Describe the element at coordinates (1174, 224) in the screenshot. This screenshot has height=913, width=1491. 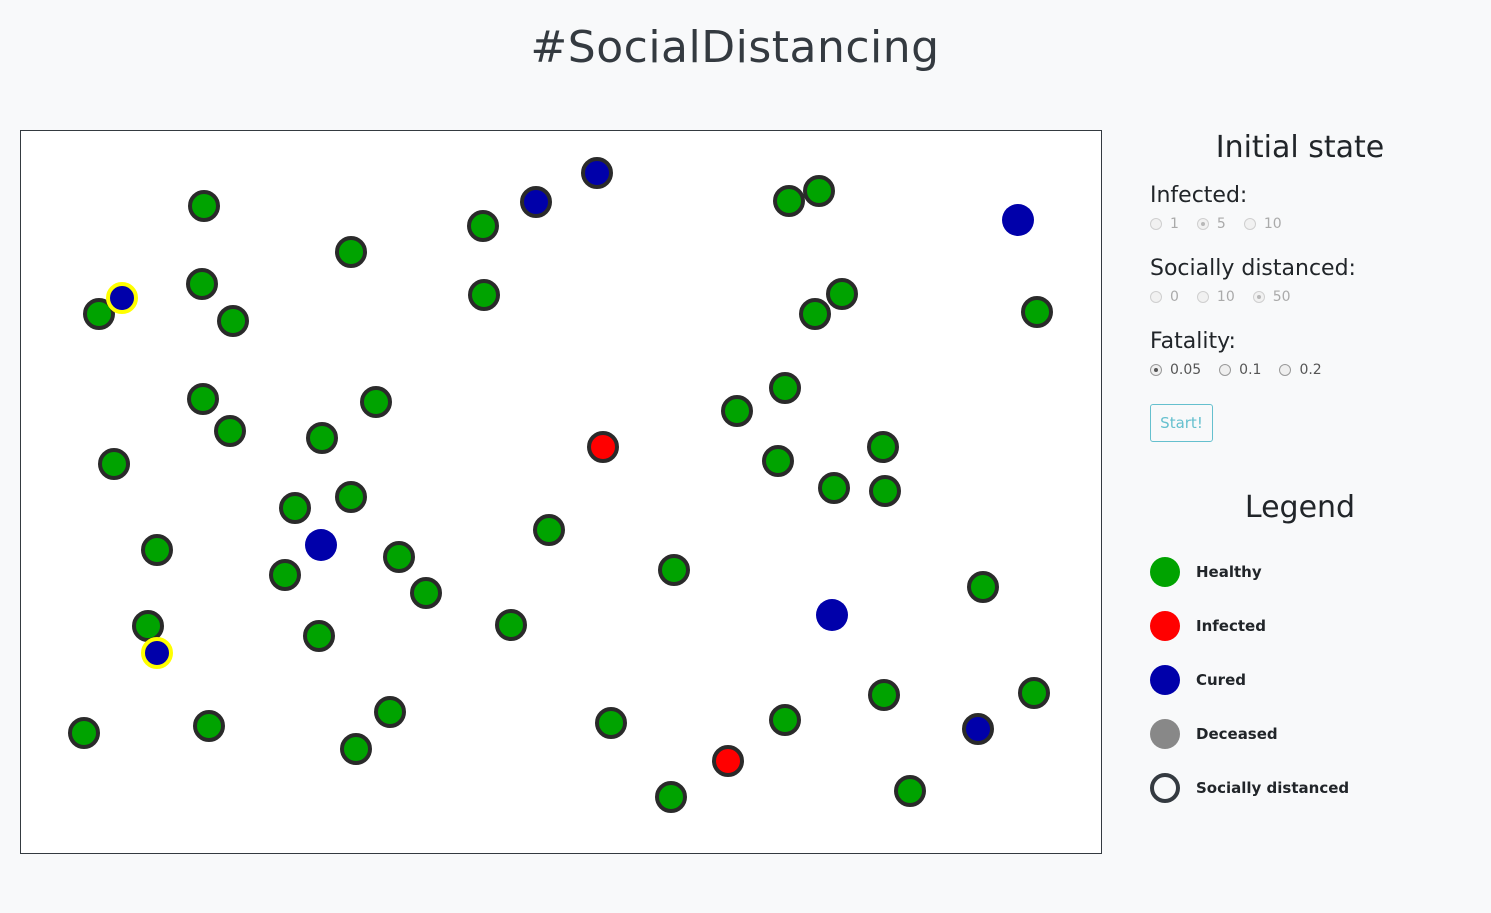
I see `infected-option-label: 1` at that location.